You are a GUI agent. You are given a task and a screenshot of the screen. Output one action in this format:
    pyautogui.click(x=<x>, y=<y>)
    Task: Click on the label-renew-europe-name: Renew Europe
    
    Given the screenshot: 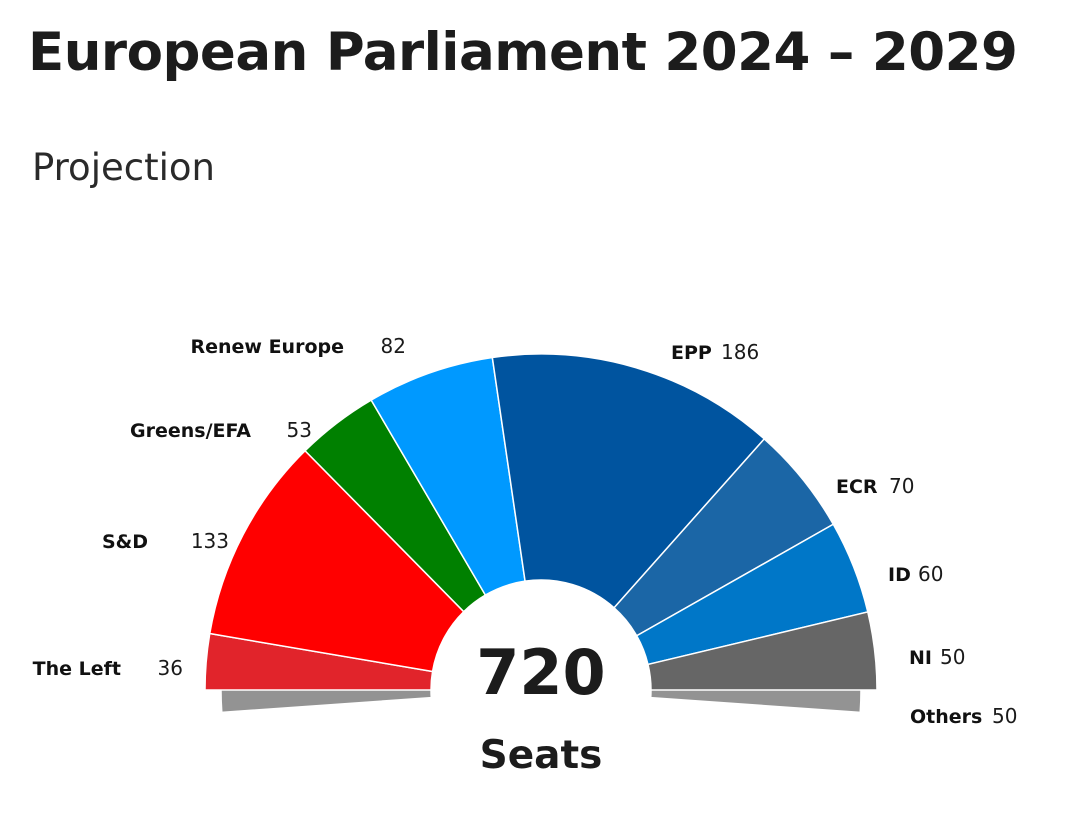 What is the action you would take?
    pyautogui.click(x=267, y=347)
    